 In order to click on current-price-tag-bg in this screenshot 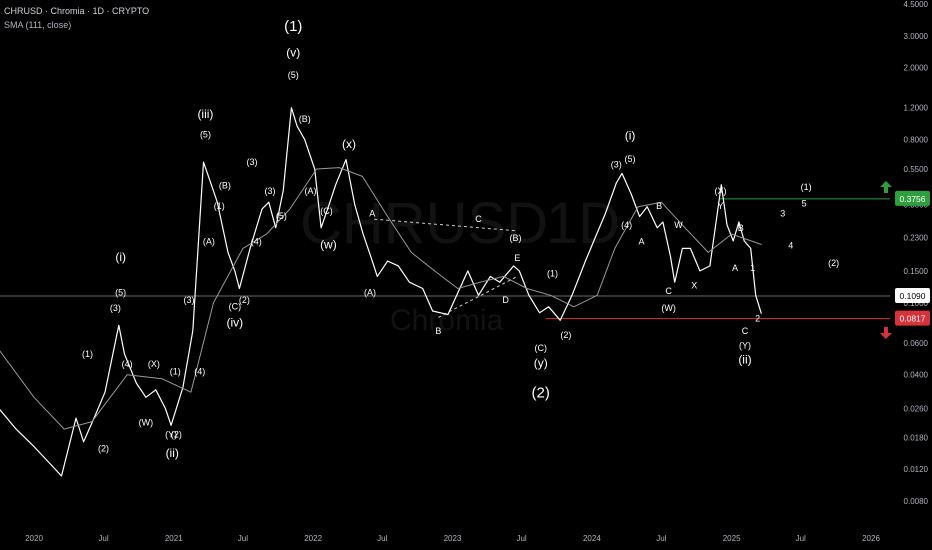, I will do `click(912, 296)`.